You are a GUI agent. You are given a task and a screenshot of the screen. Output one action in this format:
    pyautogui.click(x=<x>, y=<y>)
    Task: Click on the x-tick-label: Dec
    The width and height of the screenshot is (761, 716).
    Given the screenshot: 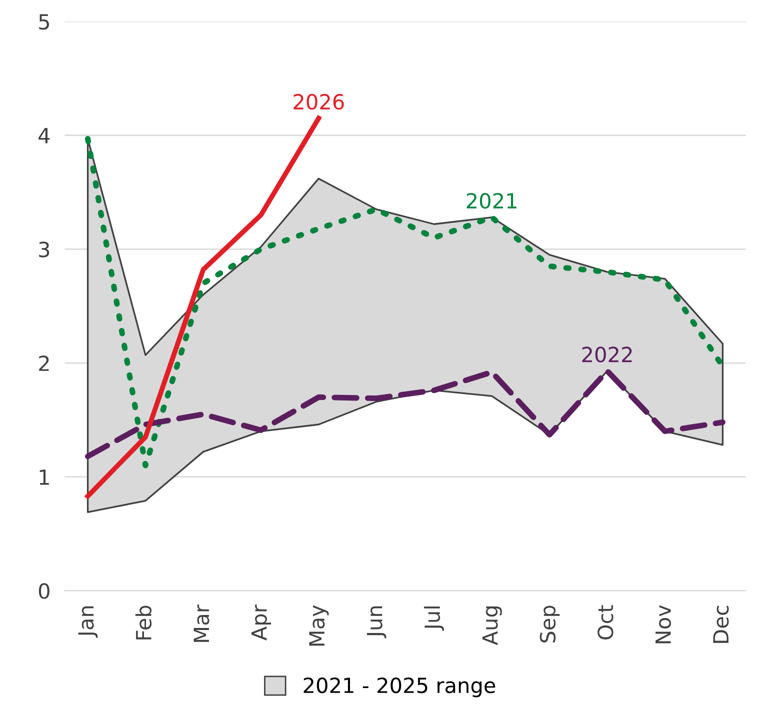 What is the action you would take?
    pyautogui.click(x=721, y=624)
    